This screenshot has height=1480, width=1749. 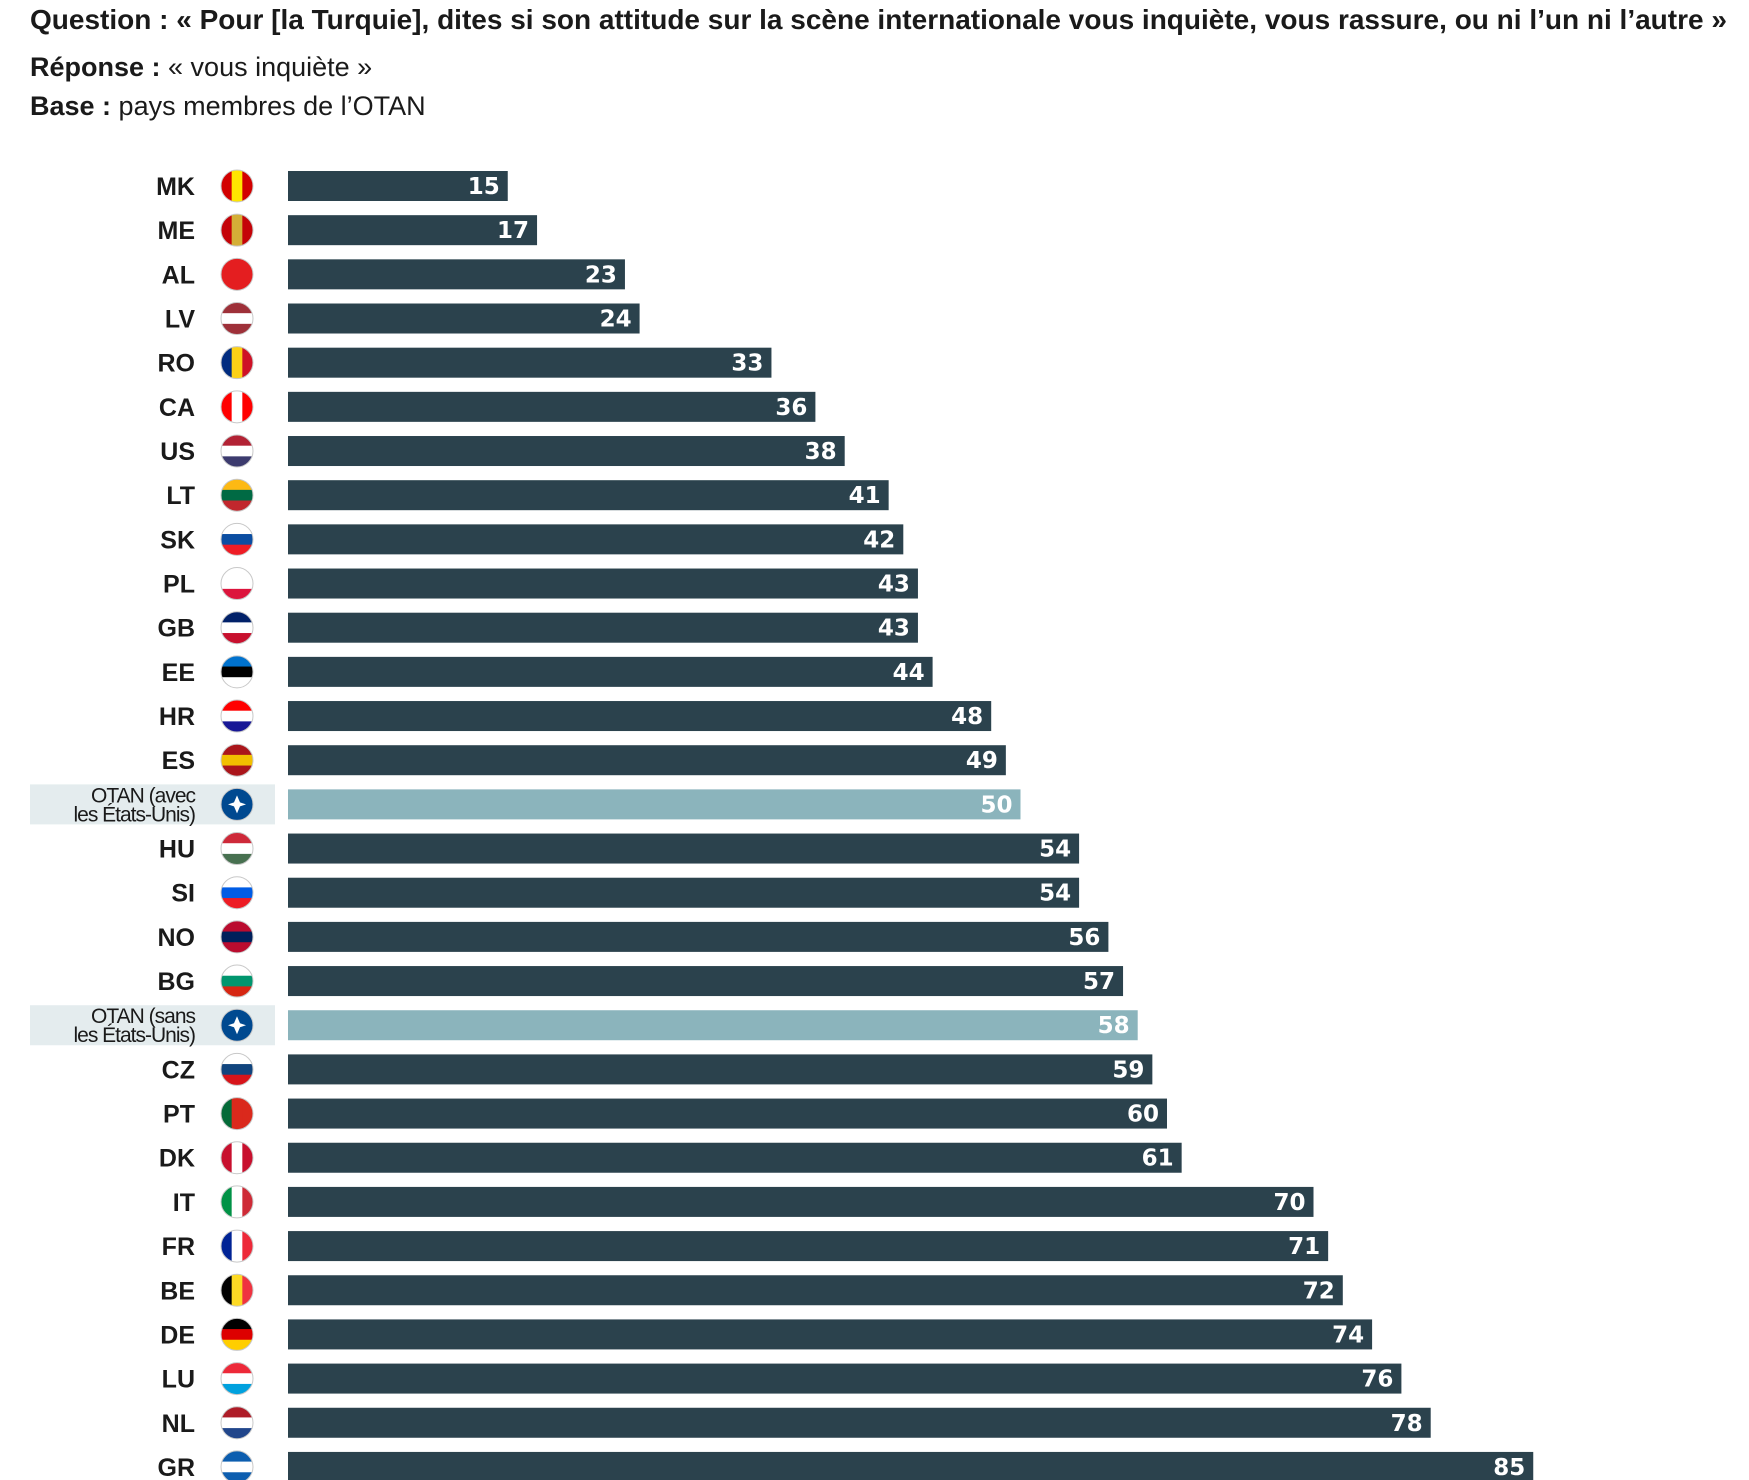 What do you see at coordinates (143, 1016) in the screenshot?
I see `category-label-line: OTAN (sans` at bounding box center [143, 1016].